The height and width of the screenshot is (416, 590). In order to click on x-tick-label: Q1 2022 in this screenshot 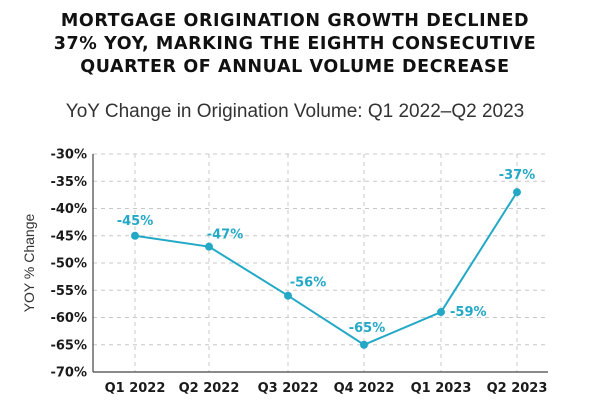, I will do `click(135, 388)`.